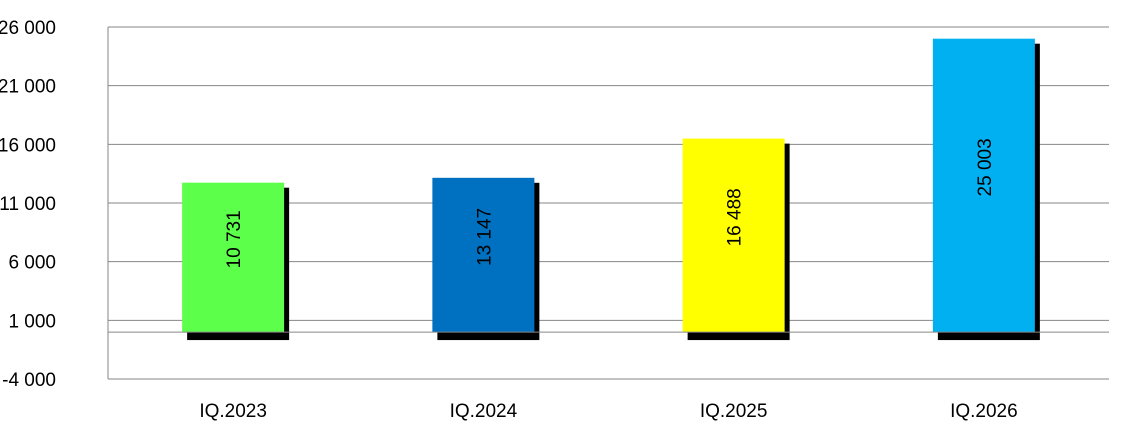 The width and height of the screenshot is (1121, 423). What do you see at coordinates (484, 411) in the screenshot?
I see `x-tick-label: IQ.2024` at bounding box center [484, 411].